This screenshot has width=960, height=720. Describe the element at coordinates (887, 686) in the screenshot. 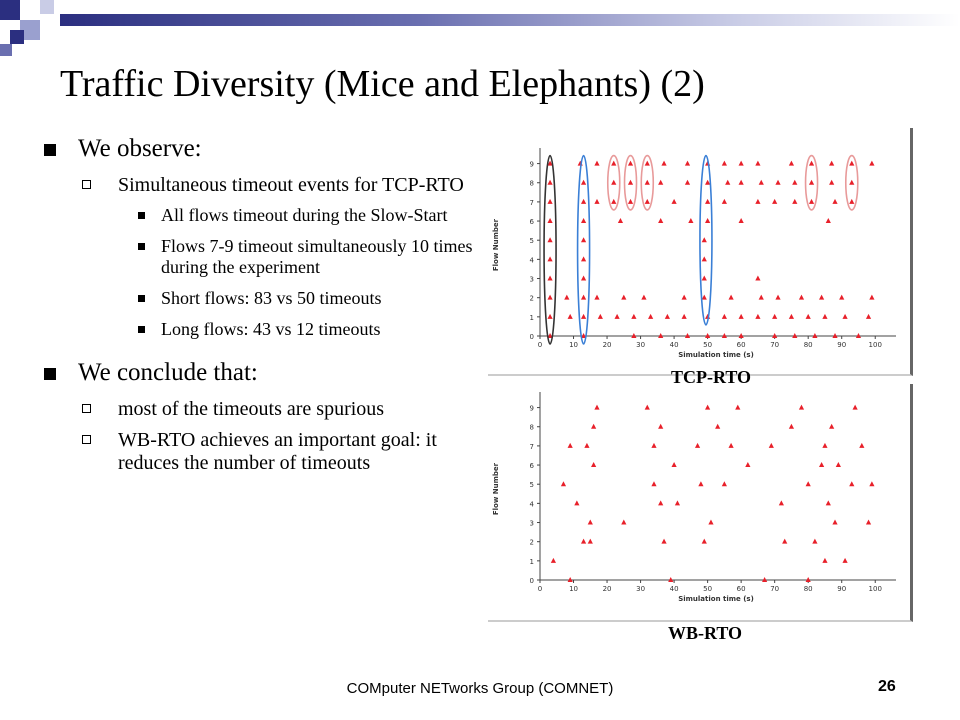

I see `page-number: 26` at that location.